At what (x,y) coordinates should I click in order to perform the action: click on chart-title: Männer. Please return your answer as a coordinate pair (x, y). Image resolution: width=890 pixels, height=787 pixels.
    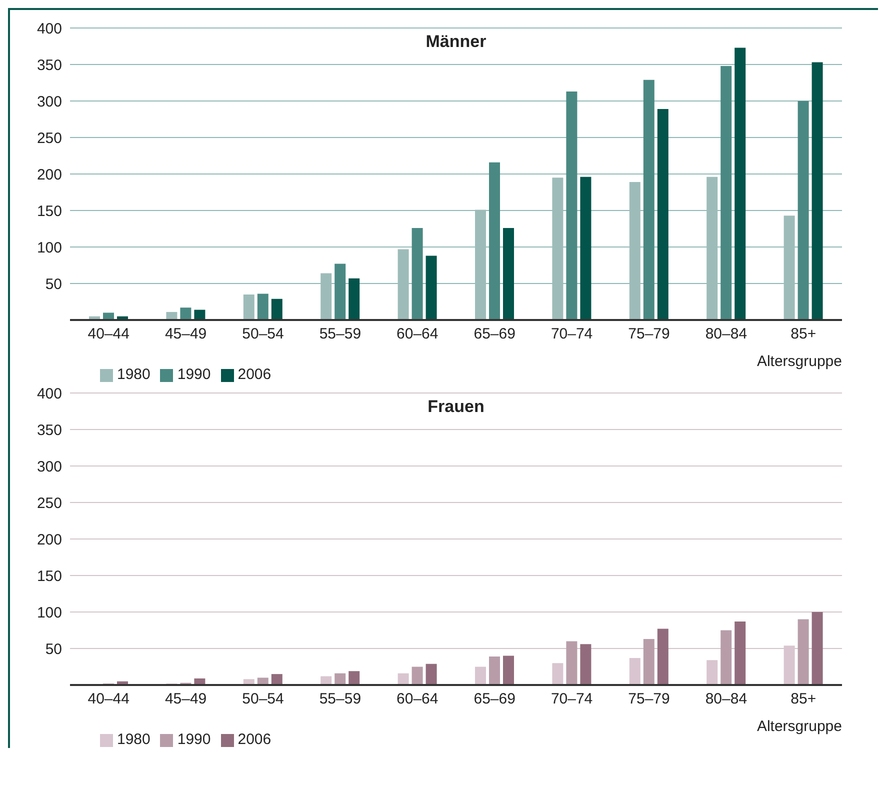
    Looking at the image, I should click on (456, 42).